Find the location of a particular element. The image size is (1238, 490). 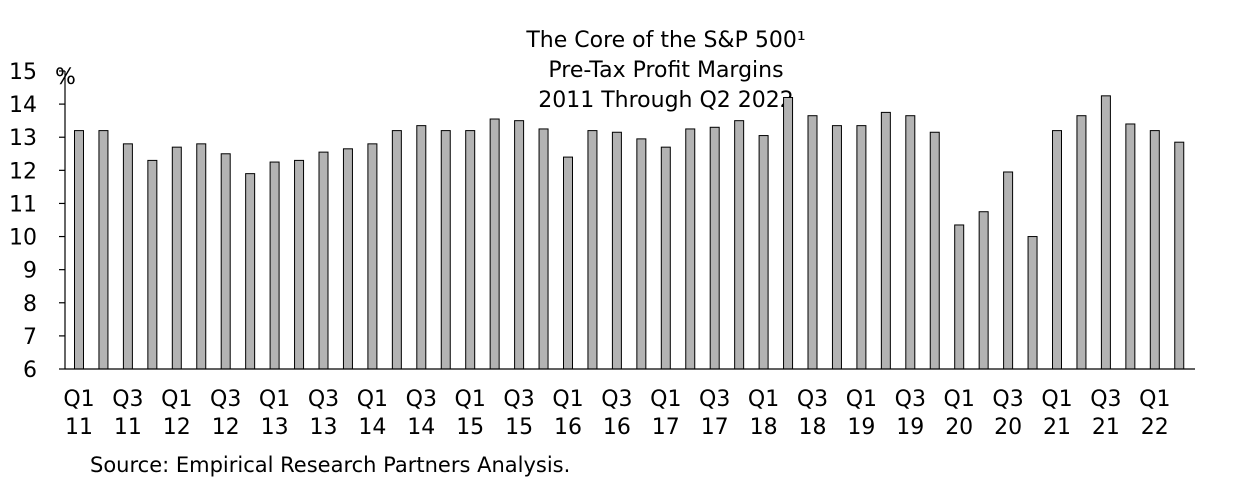

y-tick-label: 9 is located at coordinates (30, 271).